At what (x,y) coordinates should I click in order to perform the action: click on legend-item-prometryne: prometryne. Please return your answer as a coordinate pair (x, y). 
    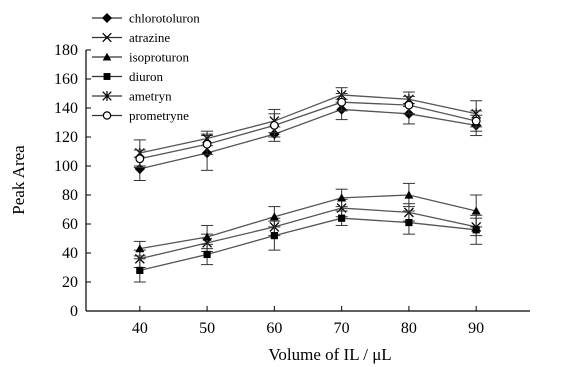
    Looking at the image, I should click on (140, 115).